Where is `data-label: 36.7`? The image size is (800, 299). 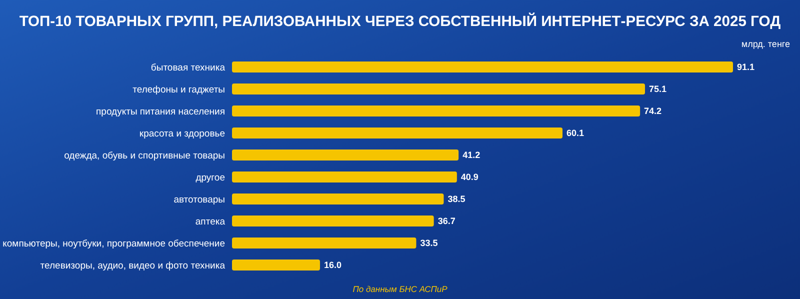 data-label: 36.7 is located at coordinates (447, 221).